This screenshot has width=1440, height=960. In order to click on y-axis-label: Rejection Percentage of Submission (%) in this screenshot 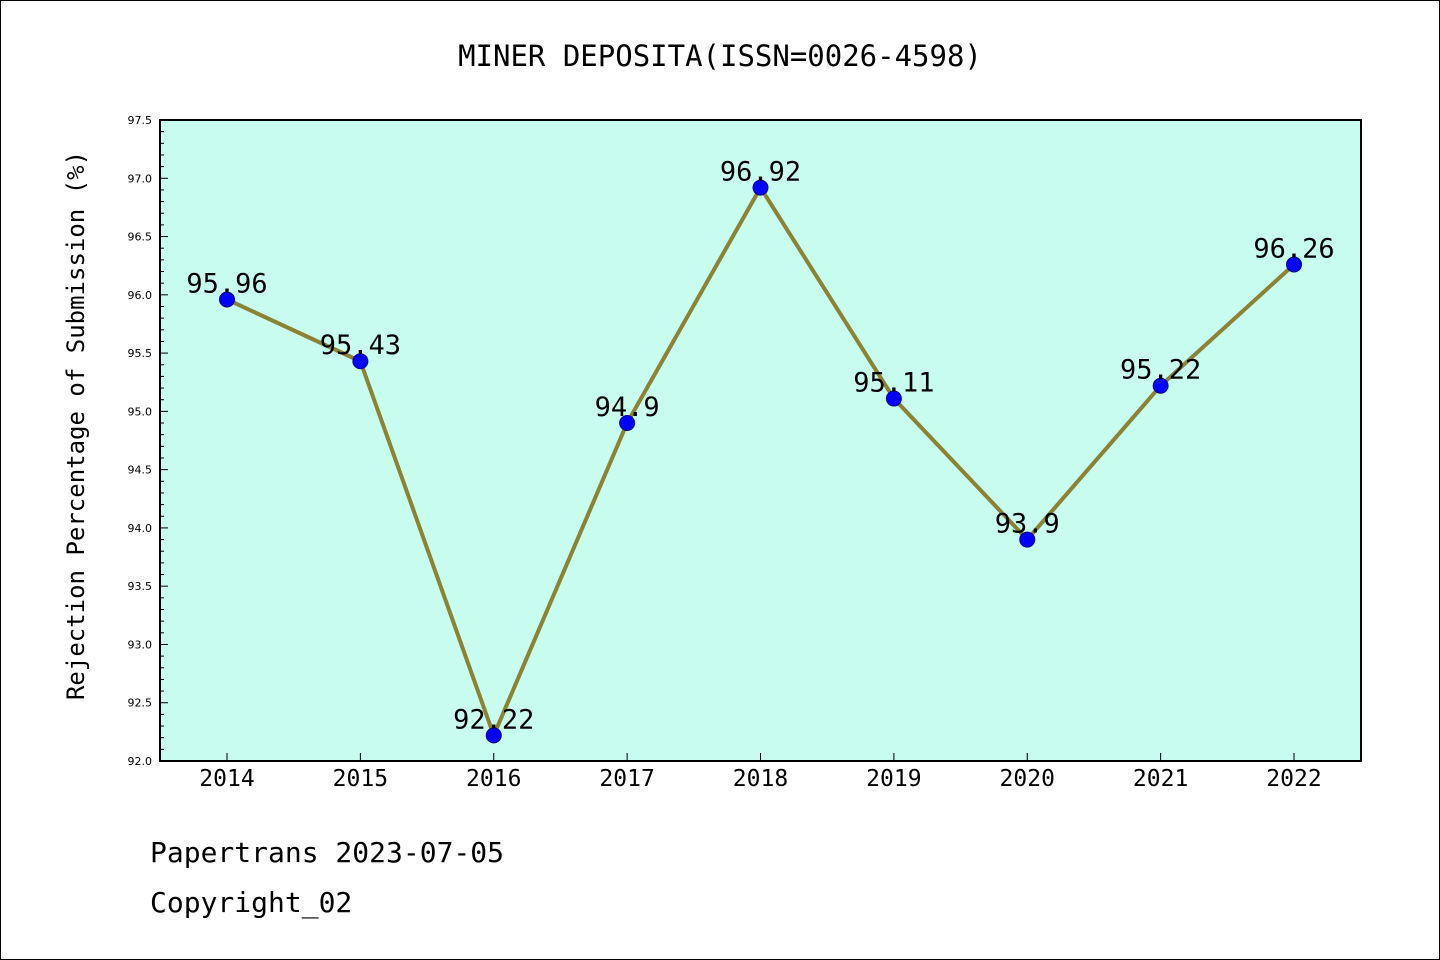, I will do `click(76, 425)`.